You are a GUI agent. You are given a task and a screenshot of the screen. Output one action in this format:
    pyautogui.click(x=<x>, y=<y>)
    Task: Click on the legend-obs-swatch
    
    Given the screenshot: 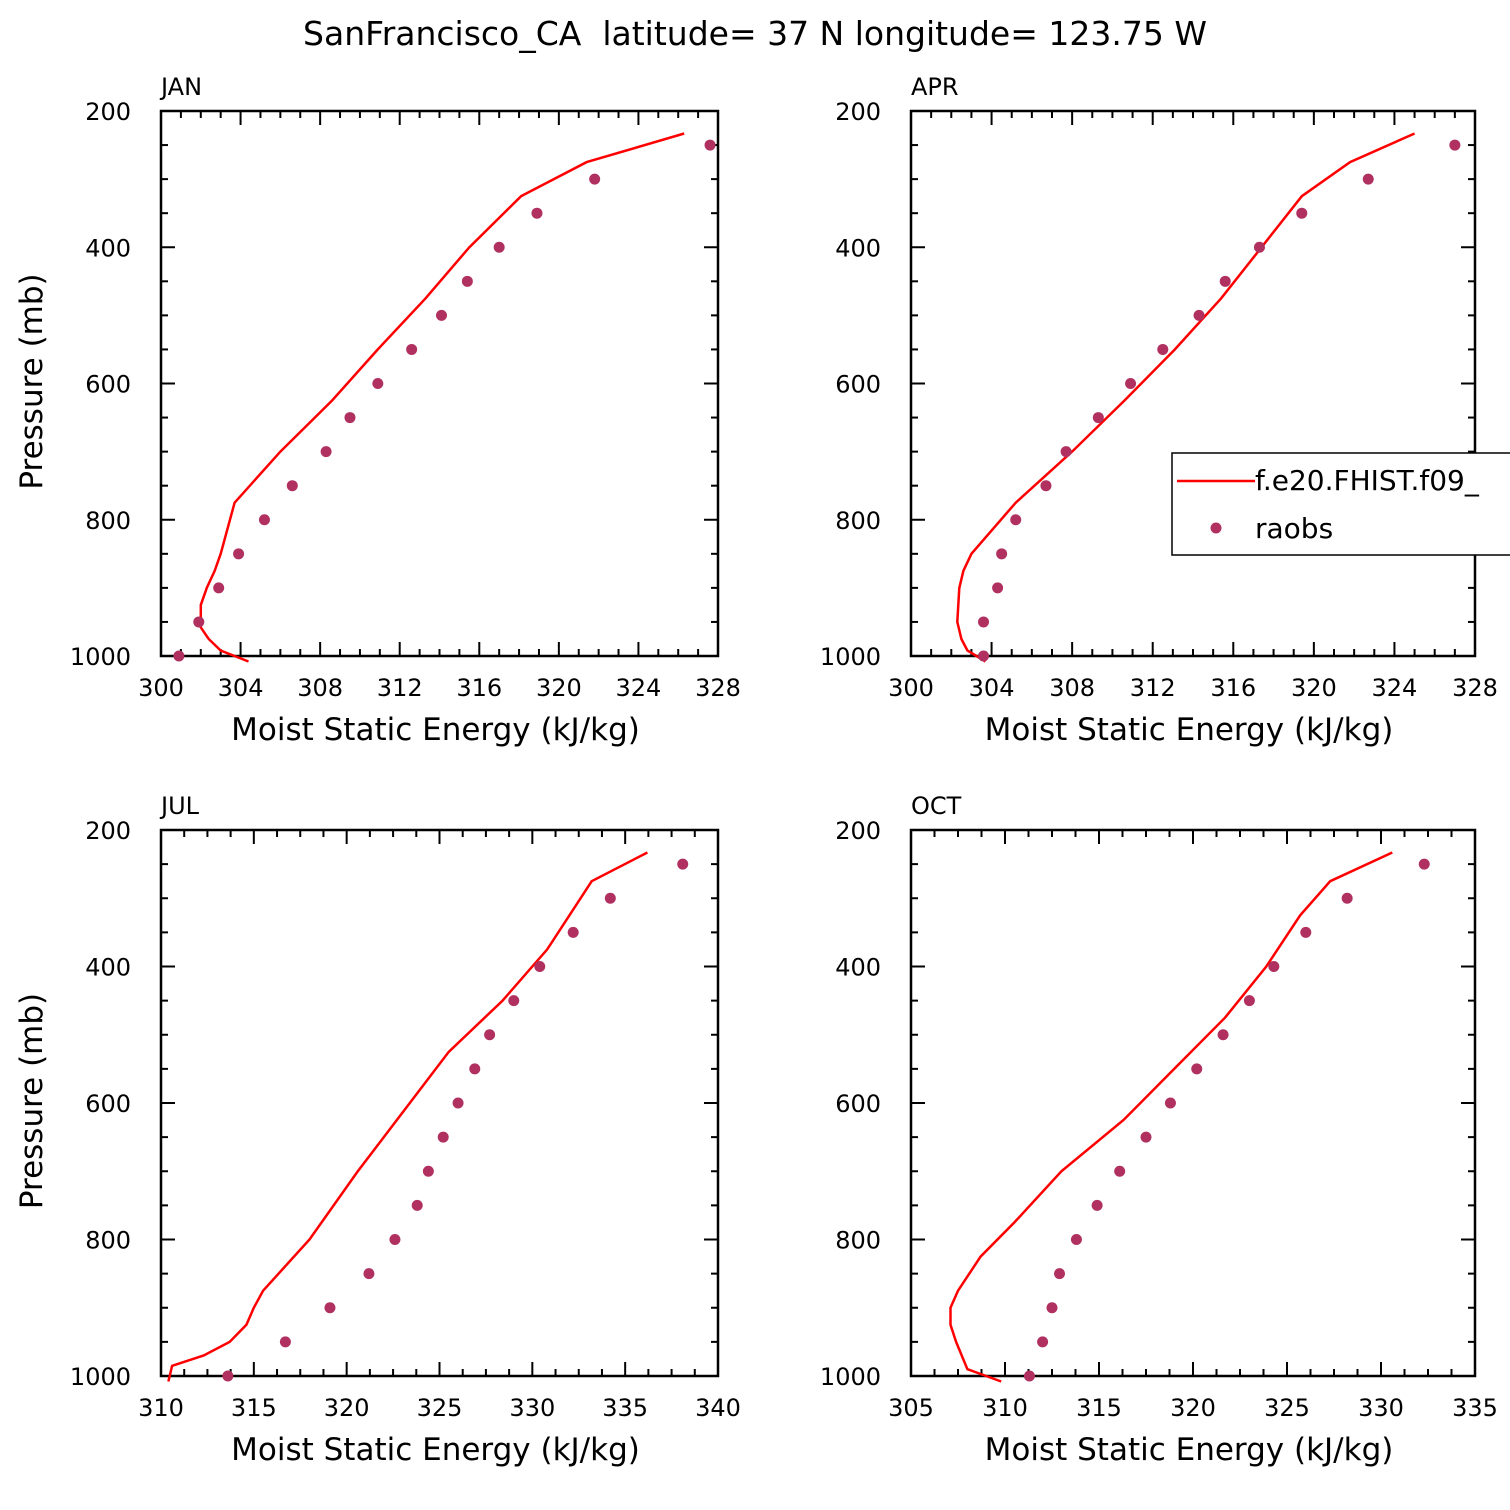 What is the action you would take?
    pyautogui.click(x=1216, y=528)
    